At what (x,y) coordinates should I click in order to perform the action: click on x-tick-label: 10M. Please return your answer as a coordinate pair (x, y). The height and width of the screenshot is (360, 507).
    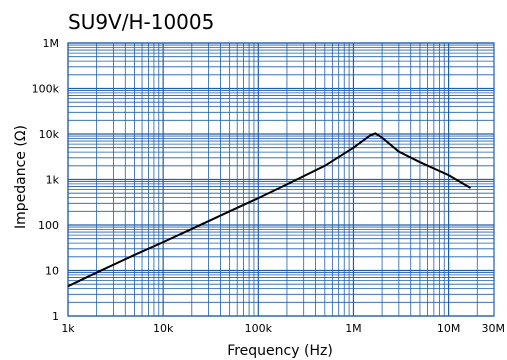
    Looking at the image, I should click on (449, 328).